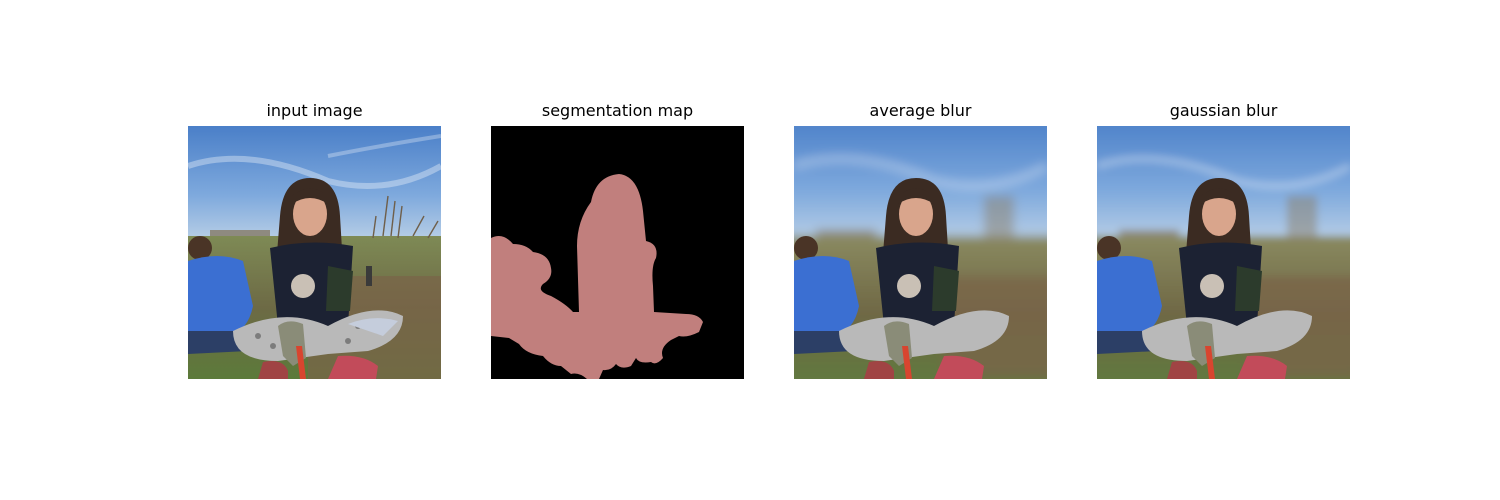 The image size is (1500, 500). Describe the element at coordinates (597, 276) in the screenshot. I see `segmentation-mask` at that location.